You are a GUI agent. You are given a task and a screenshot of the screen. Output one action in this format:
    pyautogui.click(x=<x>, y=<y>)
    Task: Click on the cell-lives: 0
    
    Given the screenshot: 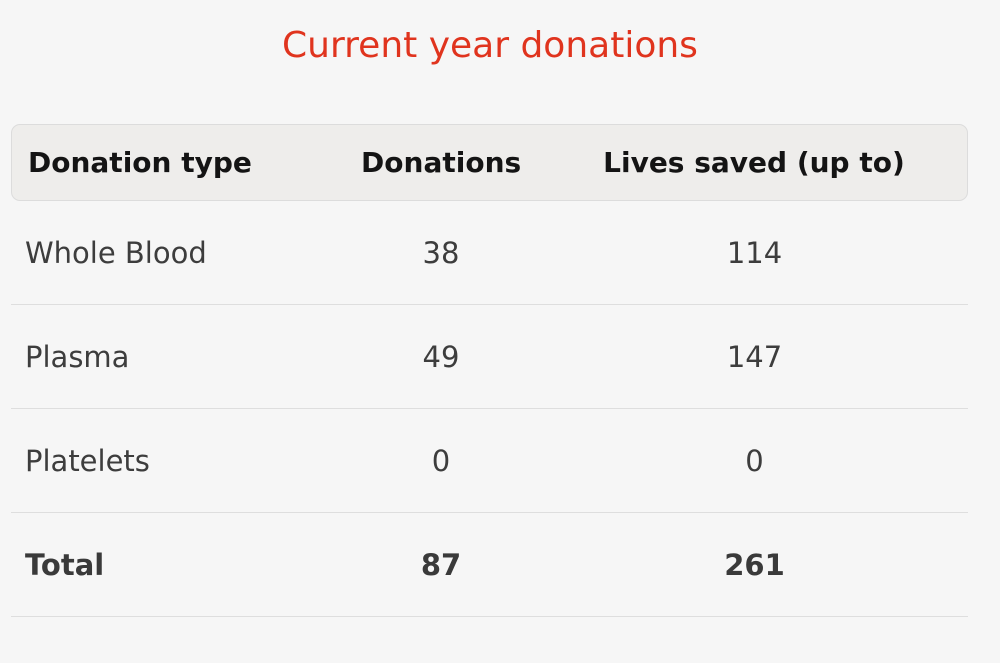 What is the action you would take?
    pyautogui.click(x=754, y=460)
    